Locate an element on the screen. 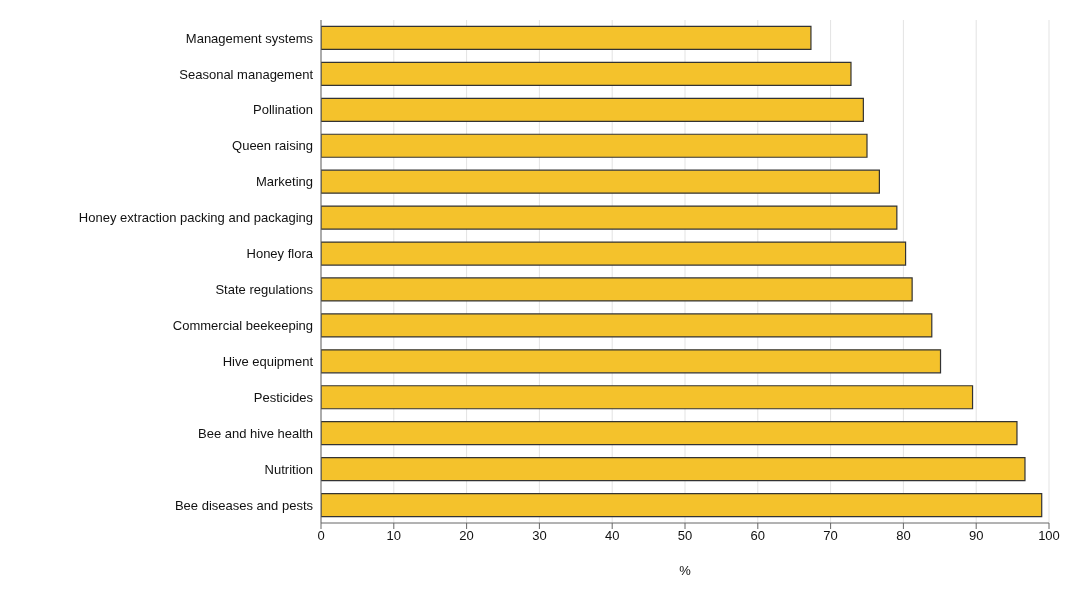 This screenshot has height=591, width=1071. x-axis-title: % is located at coordinates (685, 570).